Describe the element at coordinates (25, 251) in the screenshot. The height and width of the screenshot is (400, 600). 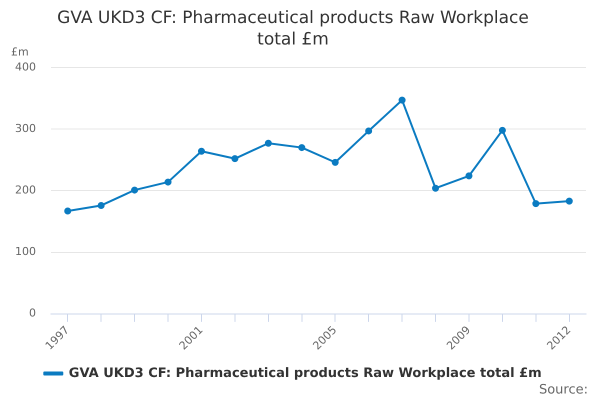
I see `y-tick-label: 100` at that location.